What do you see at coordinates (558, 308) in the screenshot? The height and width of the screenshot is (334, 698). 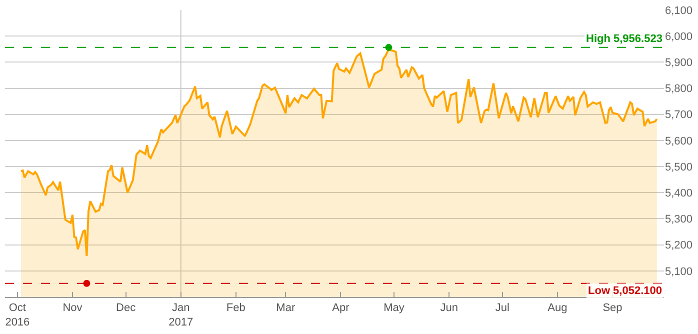 I see `x-tick-label: Aug` at bounding box center [558, 308].